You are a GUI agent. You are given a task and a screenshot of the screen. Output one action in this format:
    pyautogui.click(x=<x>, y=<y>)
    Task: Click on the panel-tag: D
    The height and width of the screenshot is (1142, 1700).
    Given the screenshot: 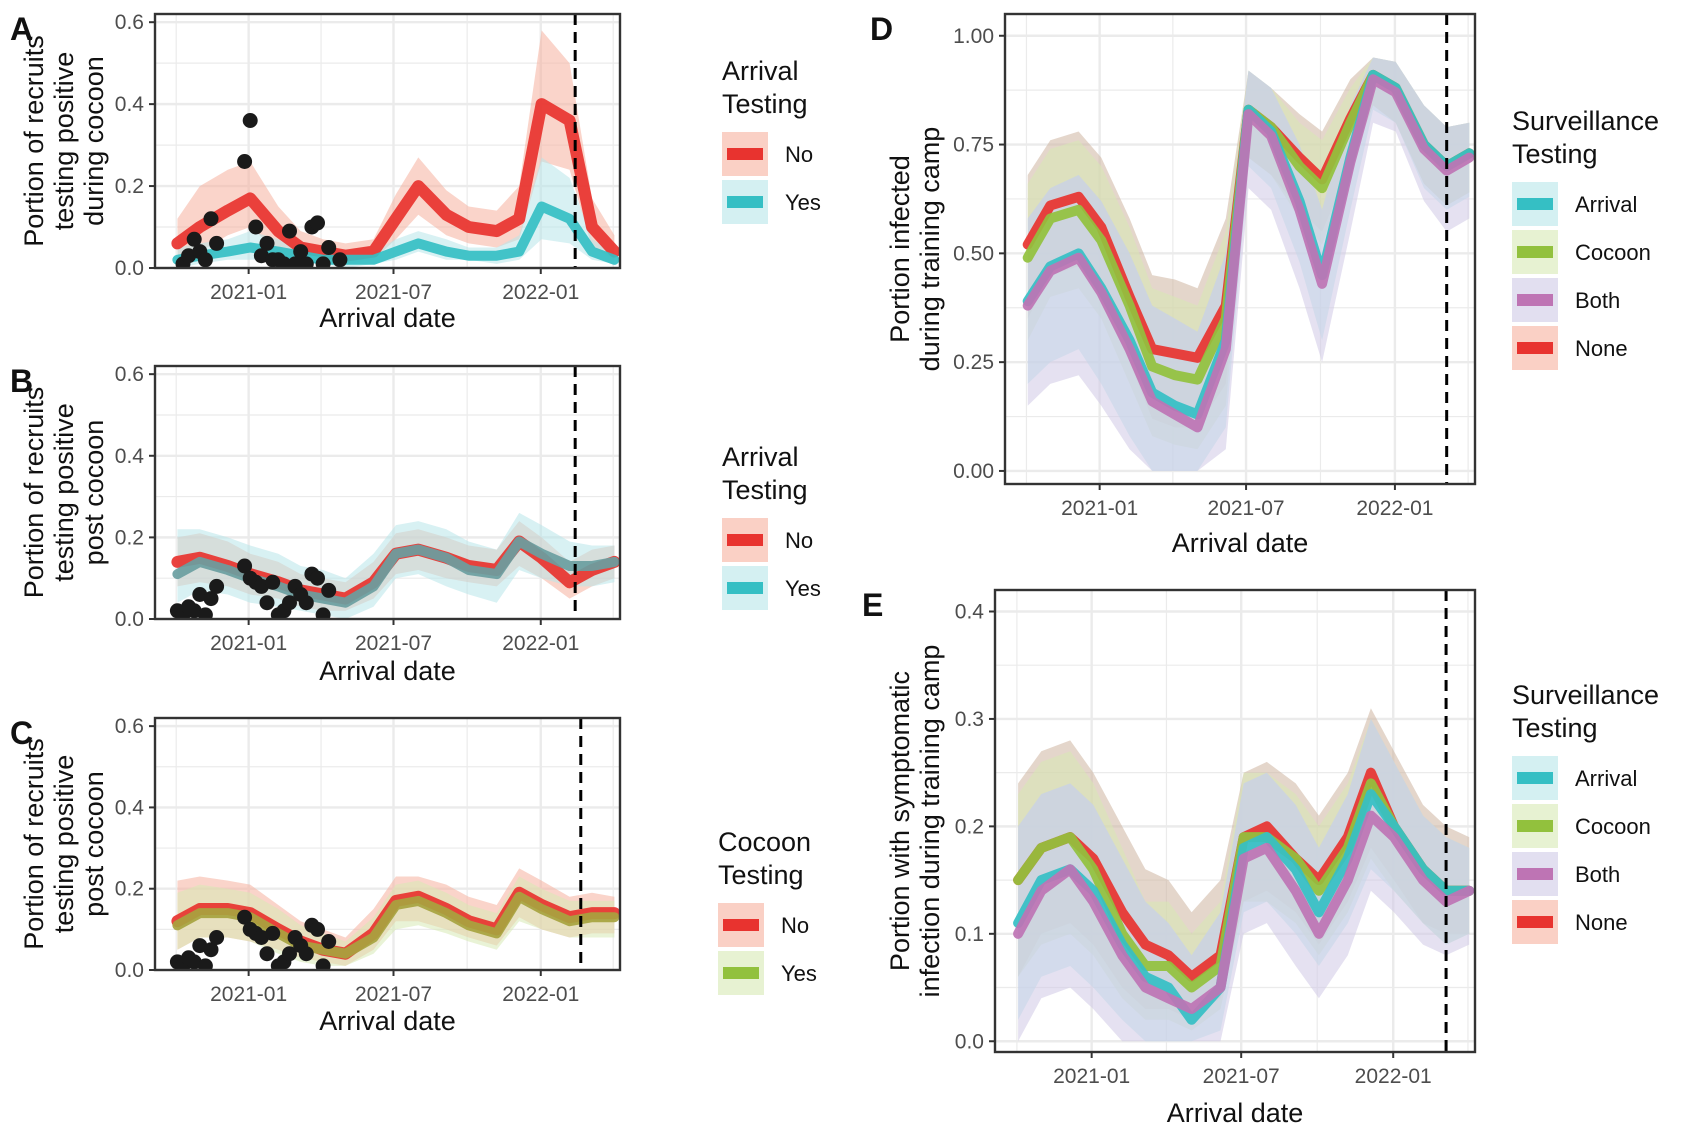 What is the action you would take?
    pyautogui.click(x=881, y=29)
    